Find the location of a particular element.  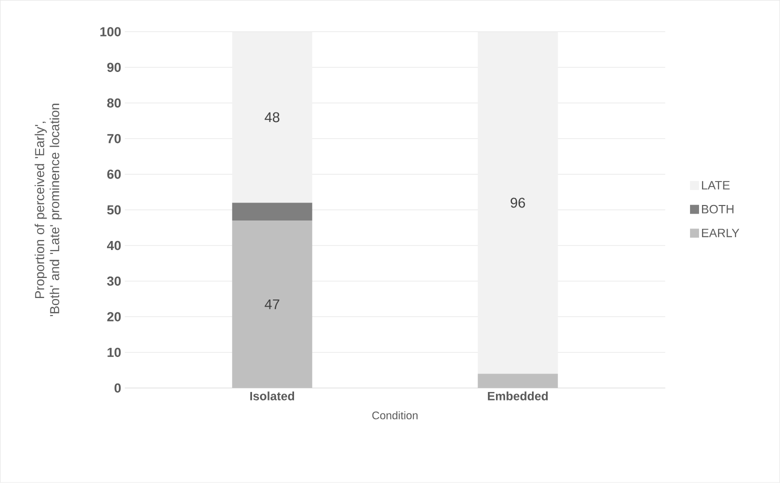

y-tick-label: 20 is located at coordinates (114, 317).